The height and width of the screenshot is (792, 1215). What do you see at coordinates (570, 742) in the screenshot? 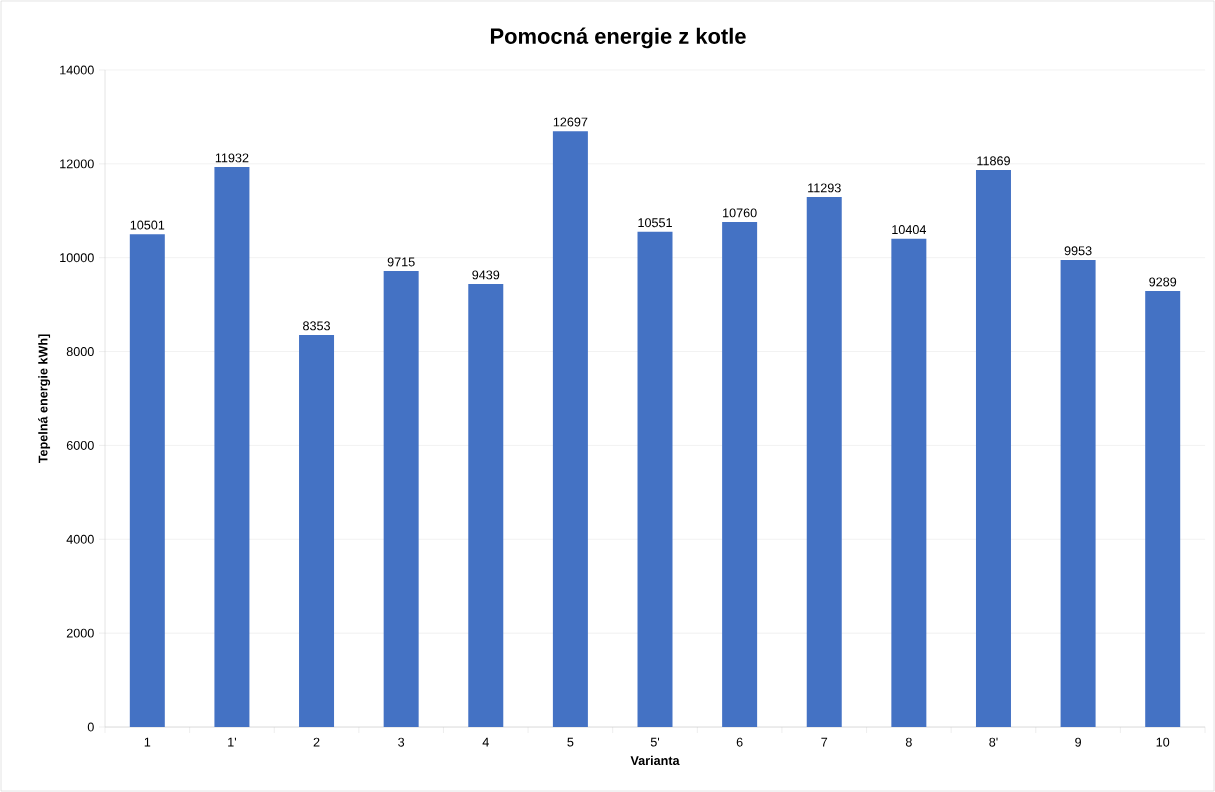
I see `x-tick-label: 5` at bounding box center [570, 742].